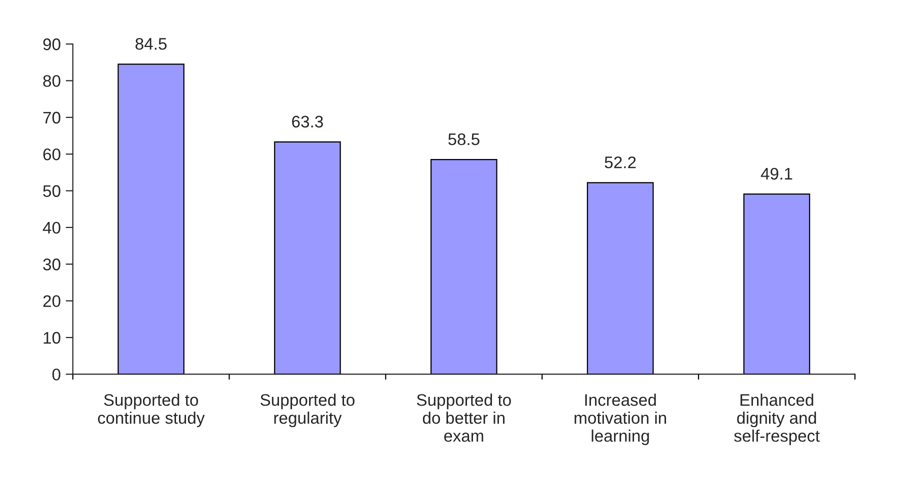 The width and height of the screenshot is (899, 481). Describe the element at coordinates (776, 174) in the screenshot. I see `data-label: 49.1` at that location.